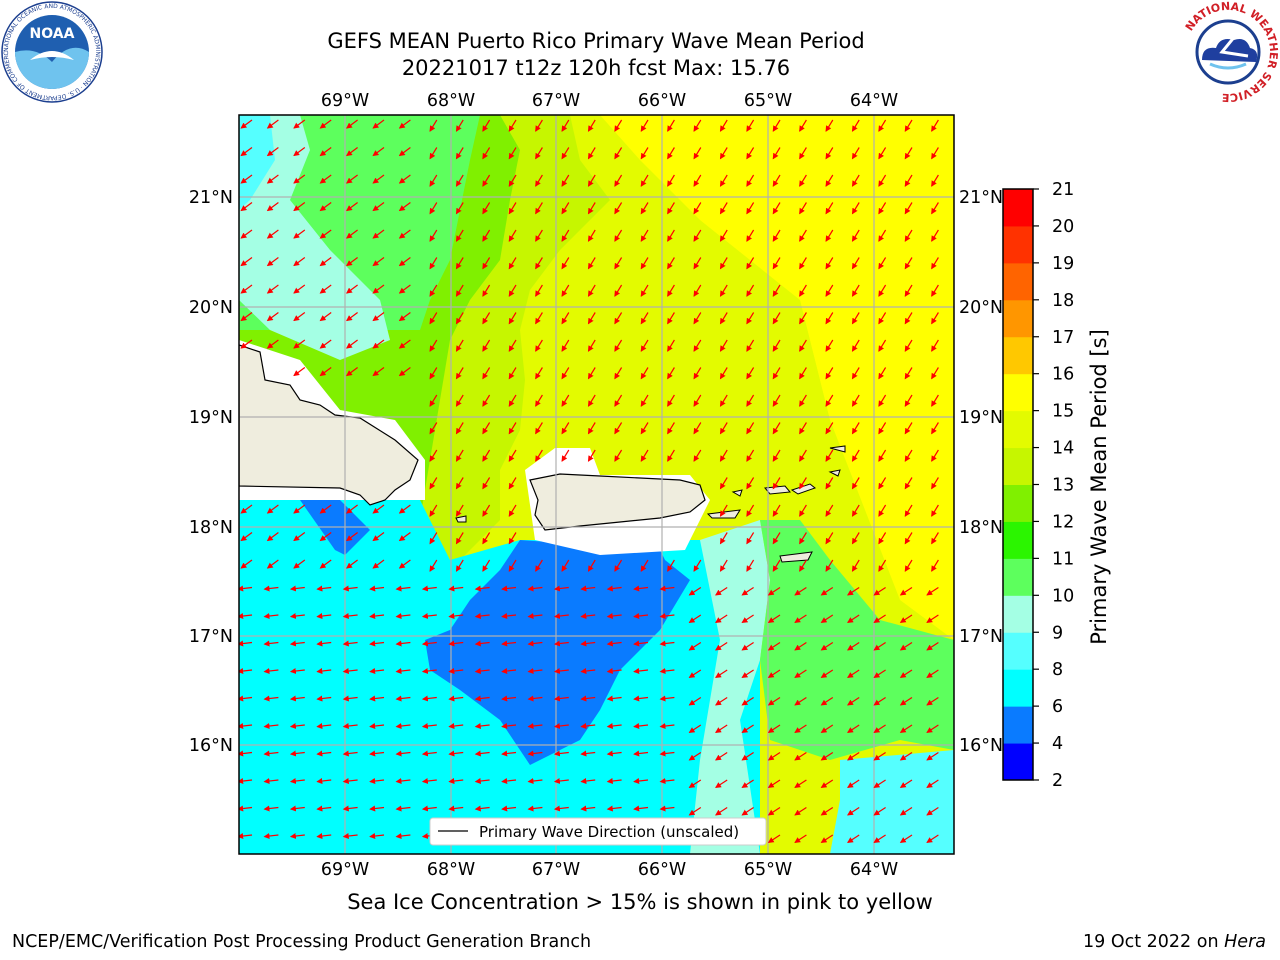 Image resolution: width=1280 pixels, height=960 pixels. Describe the element at coordinates (1063, 375) in the screenshot. I see `colorbar-tick-label-11: 16` at that location.